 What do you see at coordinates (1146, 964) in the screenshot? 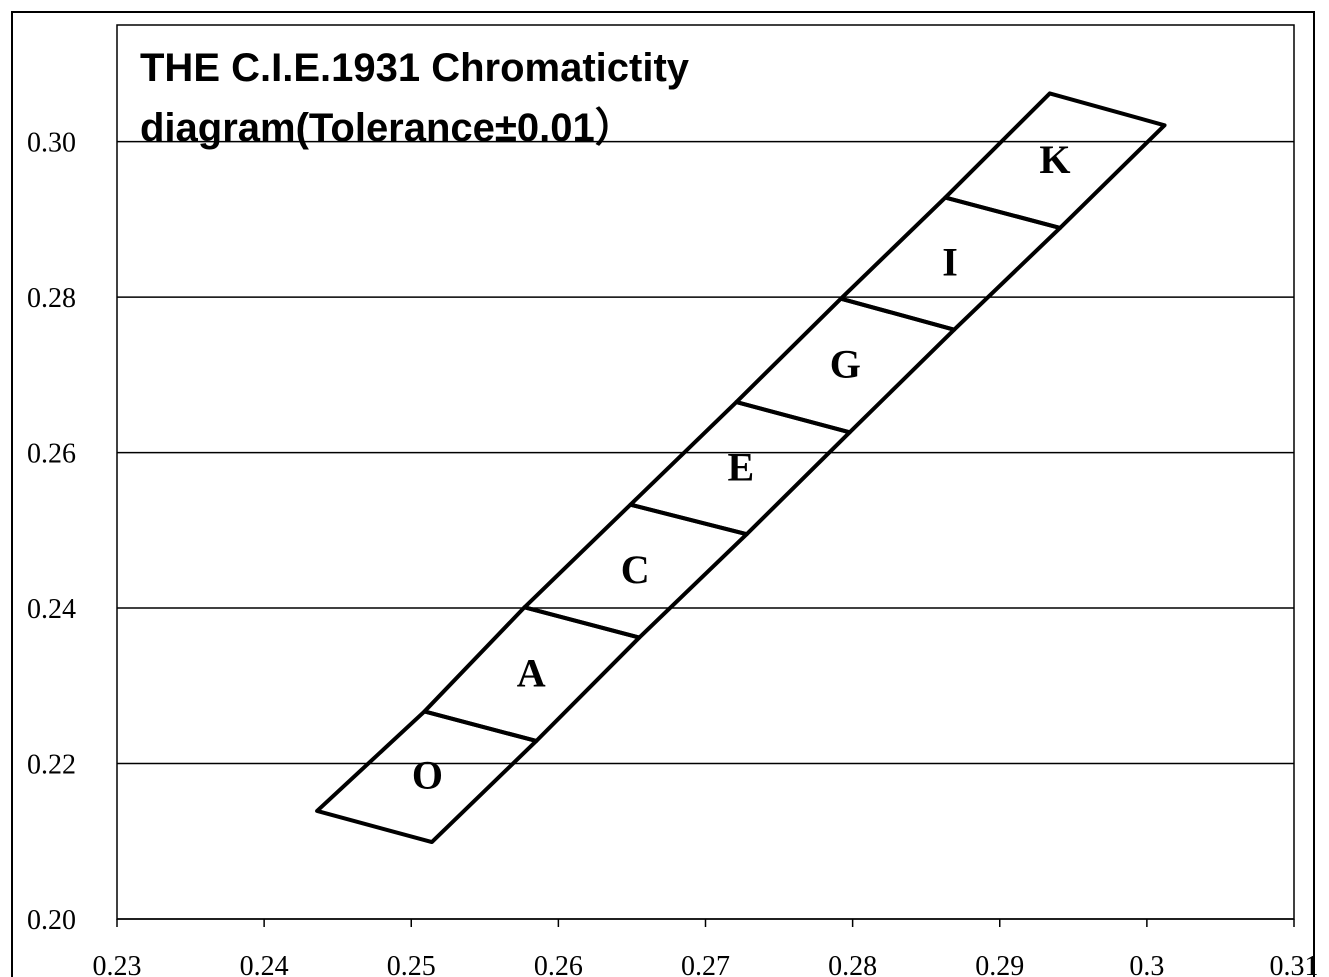
I see `x-tick-label: 0.3` at bounding box center [1146, 964].